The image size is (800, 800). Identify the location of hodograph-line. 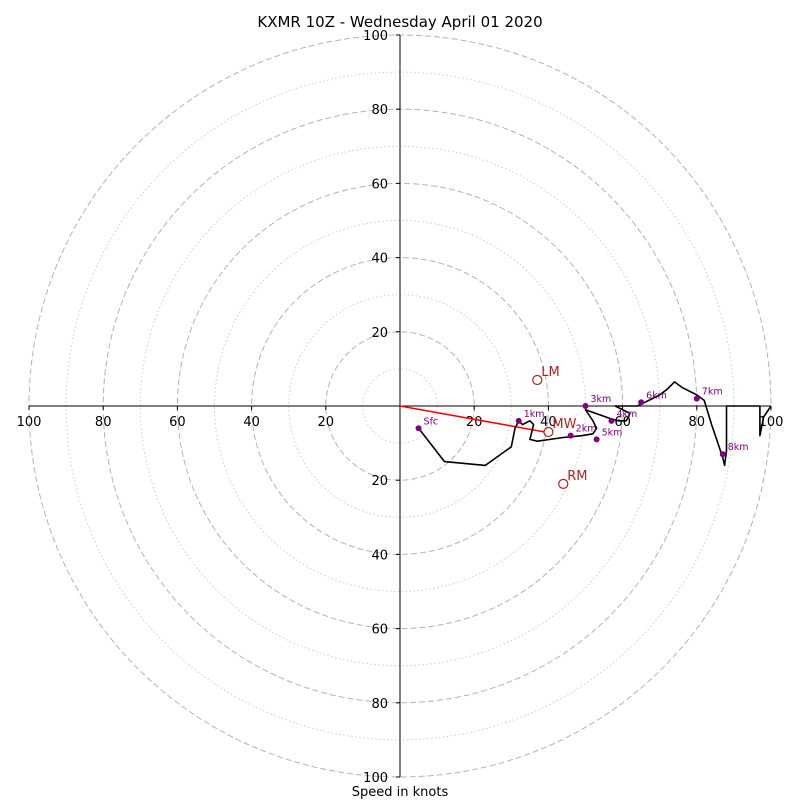
(594, 424).